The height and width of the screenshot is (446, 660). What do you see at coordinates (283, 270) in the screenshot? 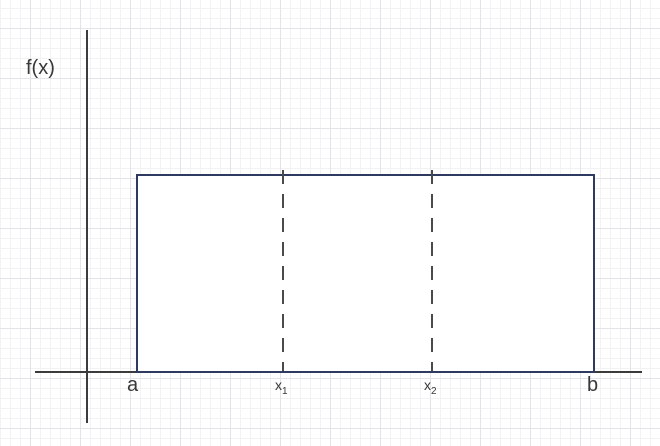
I see `dashed-line-x1` at bounding box center [283, 270].